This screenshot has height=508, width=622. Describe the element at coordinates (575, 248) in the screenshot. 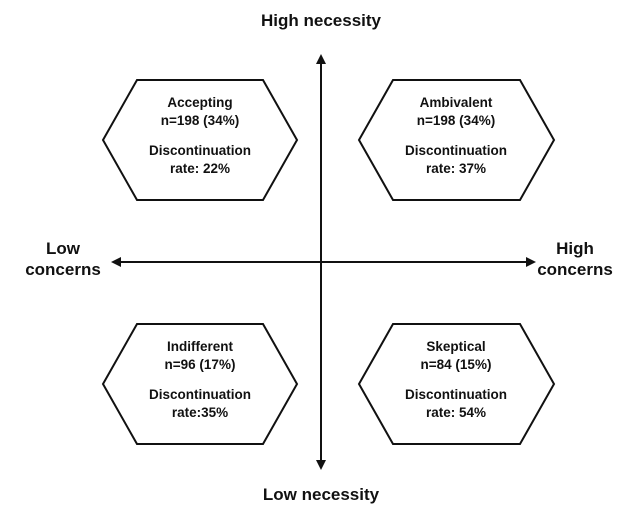

I see `axis-label-high-concerns-line1: High` at that location.